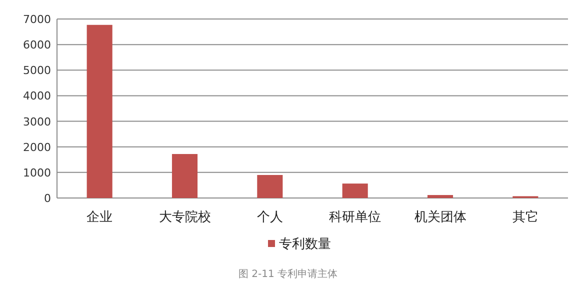 This screenshot has width=576, height=291. Describe the element at coordinates (37, 45) in the screenshot. I see `ytick-label: 6000` at that location.